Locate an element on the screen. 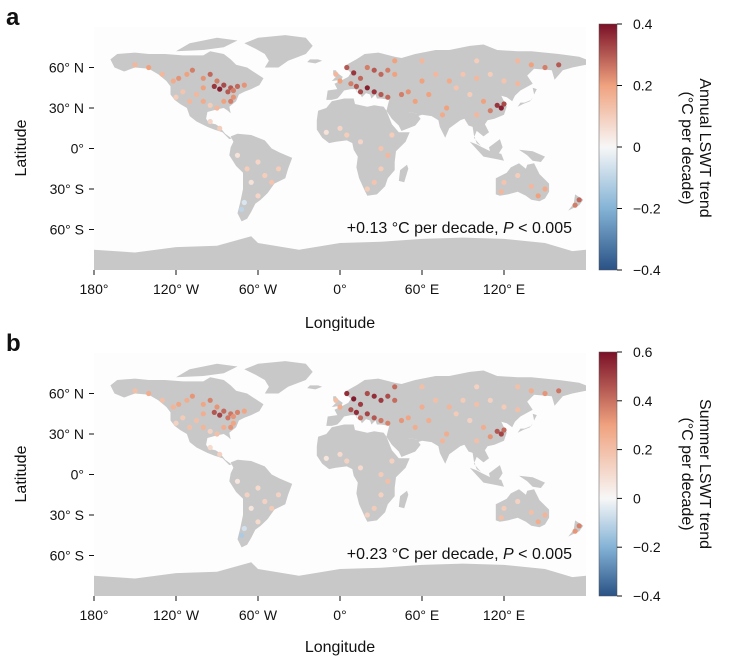 This screenshot has height=662, width=753. y-tick-label: 30° S is located at coordinates (67, 189).